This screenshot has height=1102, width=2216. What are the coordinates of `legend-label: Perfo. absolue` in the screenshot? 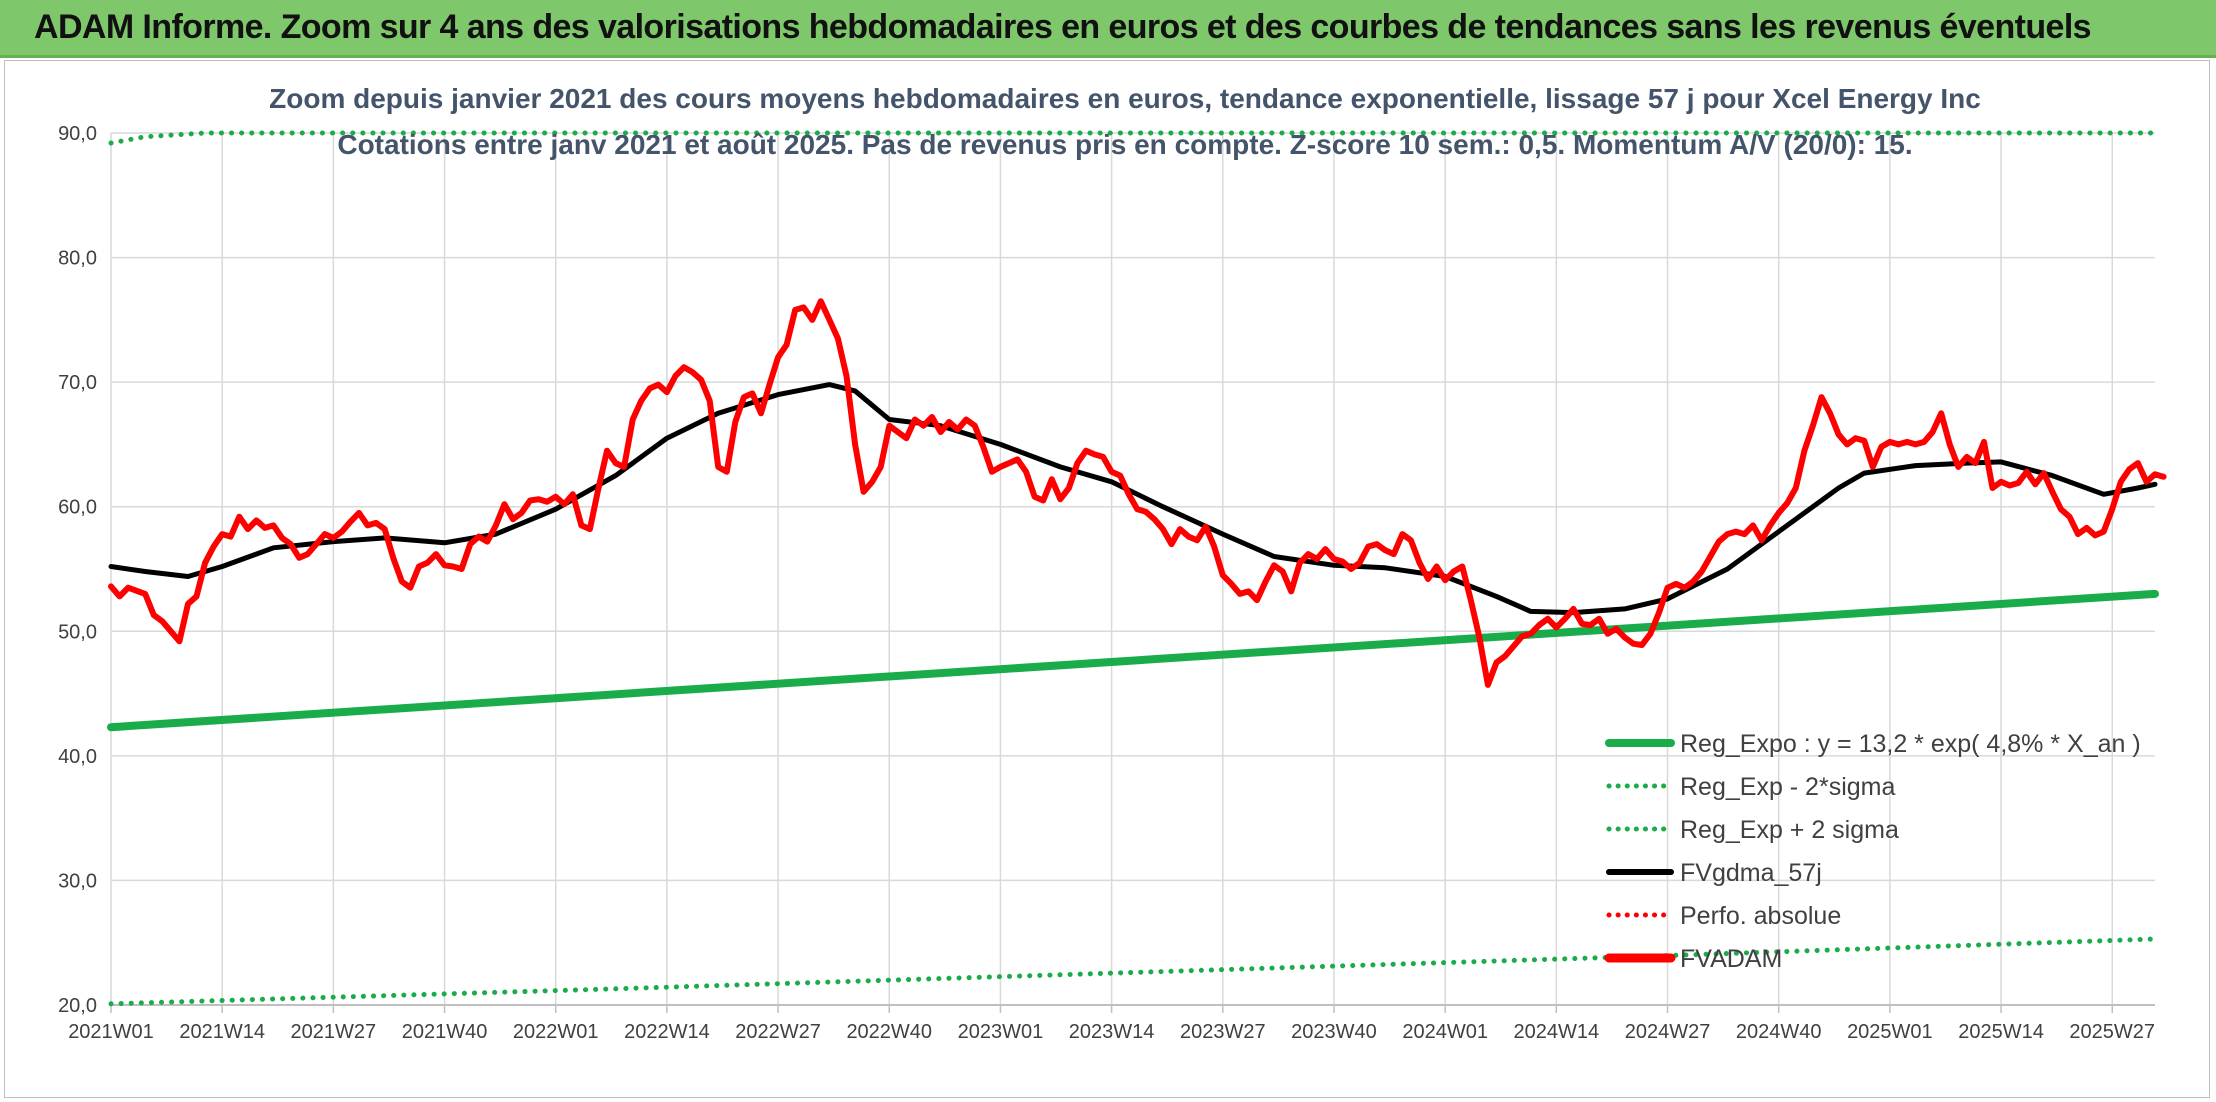 It's located at (1760, 916).